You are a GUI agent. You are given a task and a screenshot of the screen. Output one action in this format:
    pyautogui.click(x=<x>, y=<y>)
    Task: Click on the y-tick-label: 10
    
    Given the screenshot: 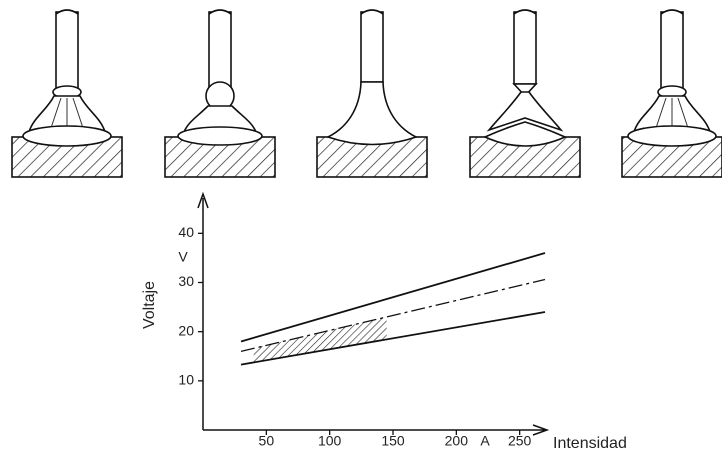 What is the action you would take?
    pyautogui.click(x=186, y=380)
    